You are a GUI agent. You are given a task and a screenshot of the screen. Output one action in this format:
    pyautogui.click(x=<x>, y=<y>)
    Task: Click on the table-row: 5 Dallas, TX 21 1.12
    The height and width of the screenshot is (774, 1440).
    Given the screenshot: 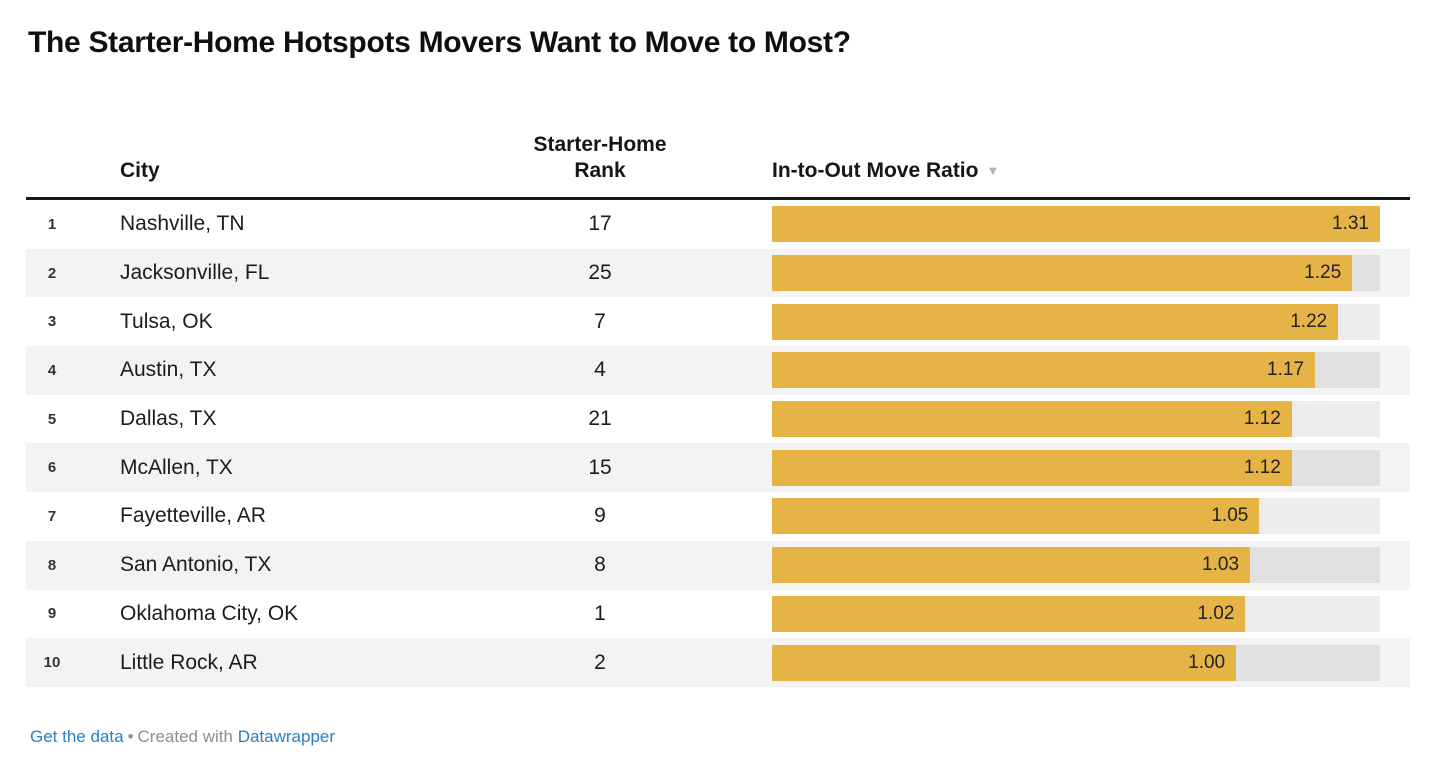 What is the action you would take?
    pyautogui.click(x=718, y=419)
    